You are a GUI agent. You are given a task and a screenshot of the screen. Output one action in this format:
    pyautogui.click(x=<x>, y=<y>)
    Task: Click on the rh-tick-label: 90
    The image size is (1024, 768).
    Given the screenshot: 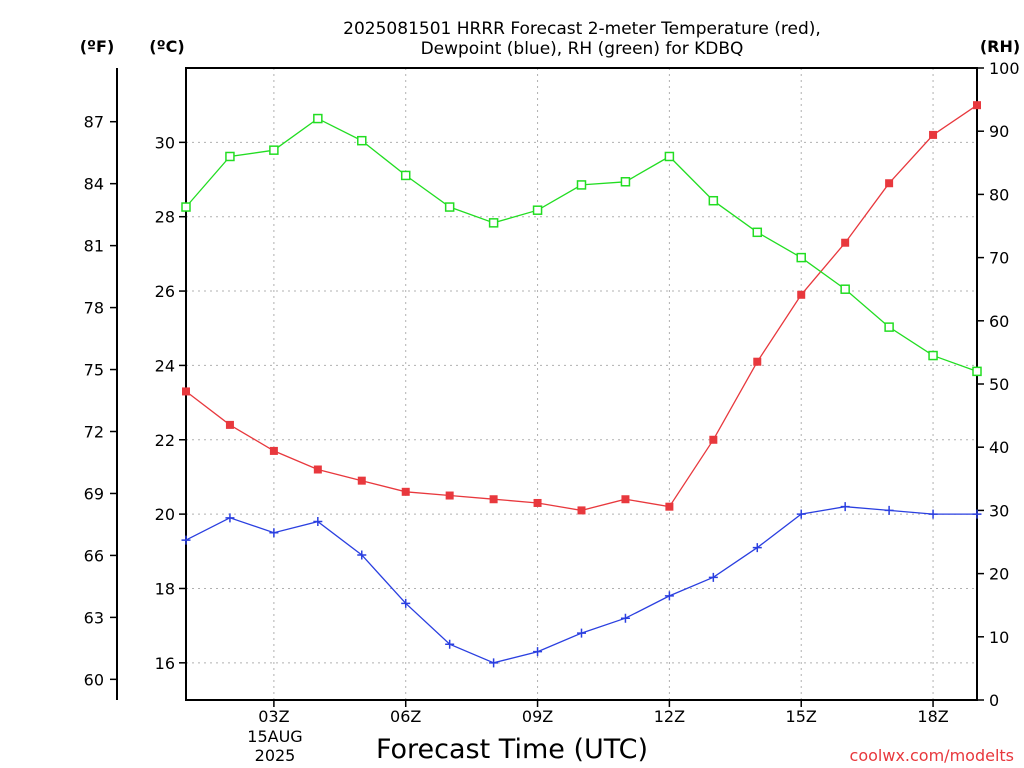 What is the action you would take?
    pyautogui.click(x=999, y=131)
    